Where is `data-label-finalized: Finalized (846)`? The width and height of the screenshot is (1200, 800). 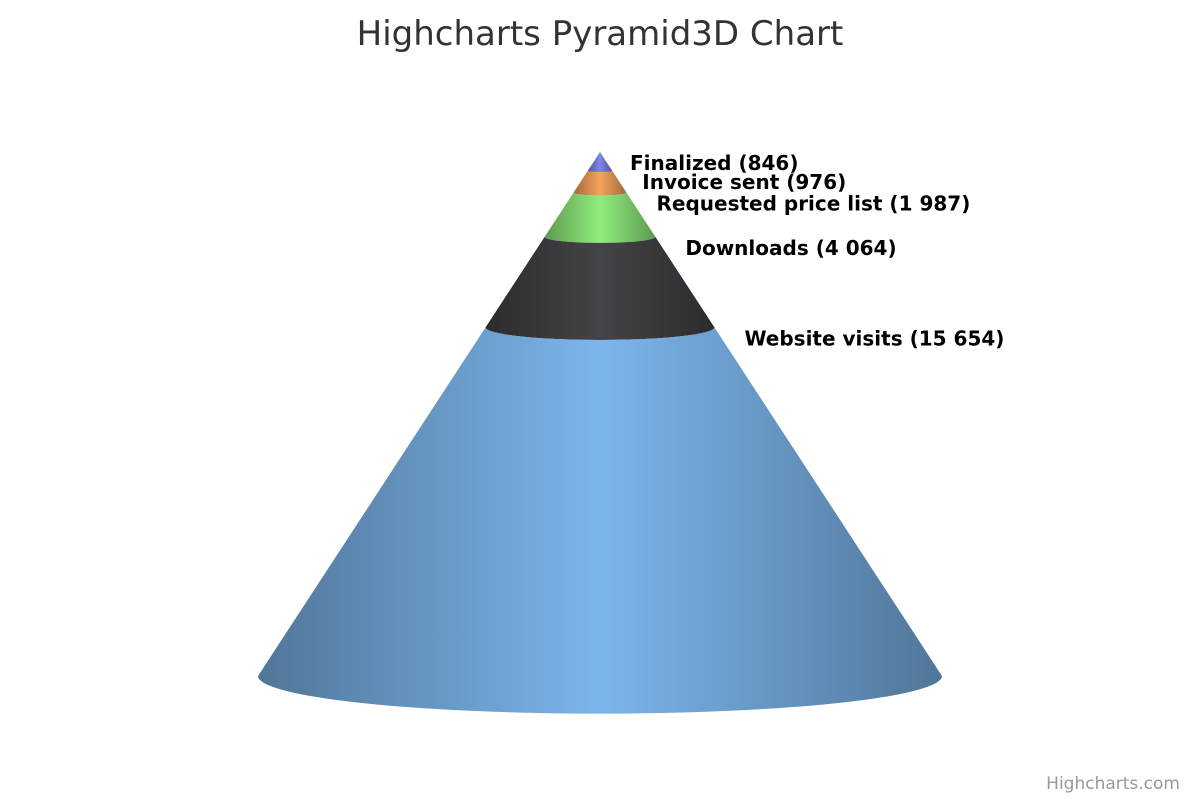 data-label-finalized: Finalized (846) is located at coordinates (714, 163).